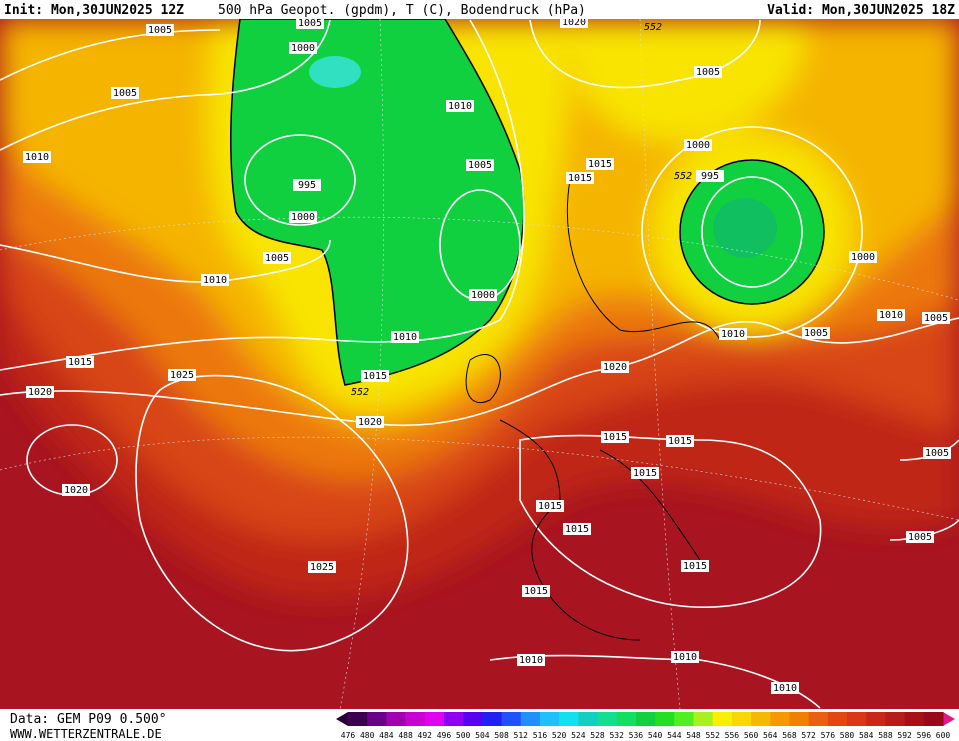 Image resolution: width=959 pixels, height=741 pixels. What do you see at coordinates (847, 735) in the screenshot?
I see `colorbar-label: 580` at bounding box center [847, 735].